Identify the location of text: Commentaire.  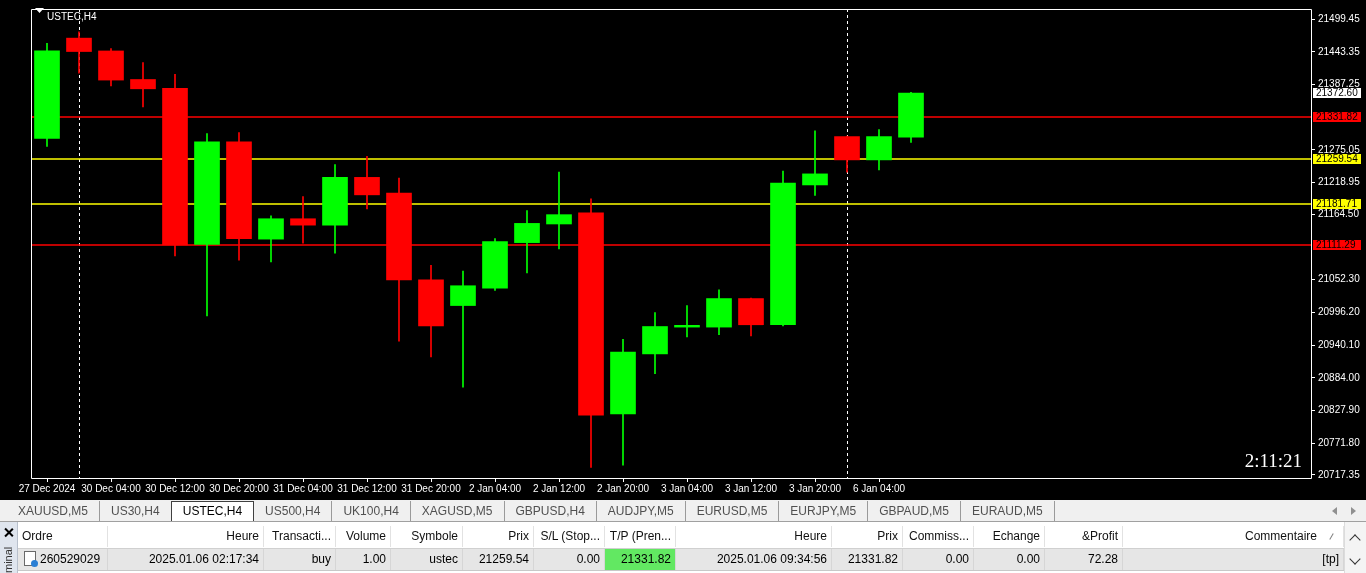
(1233, 536).